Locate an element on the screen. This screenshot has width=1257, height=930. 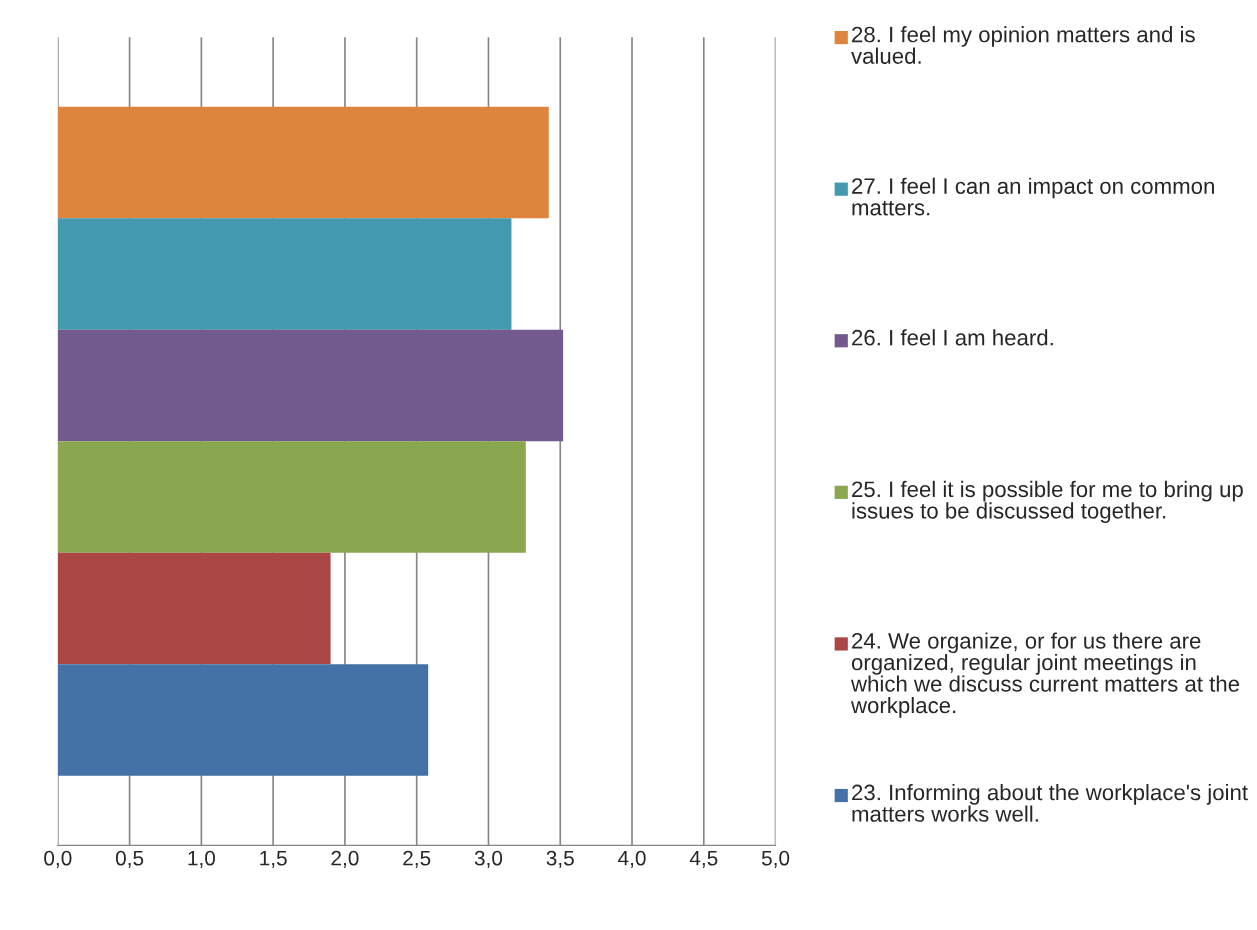
legend-label: 25. I feel it is possible for me to bring up issues to be discussed together. is located at coordinates (1047, 502).